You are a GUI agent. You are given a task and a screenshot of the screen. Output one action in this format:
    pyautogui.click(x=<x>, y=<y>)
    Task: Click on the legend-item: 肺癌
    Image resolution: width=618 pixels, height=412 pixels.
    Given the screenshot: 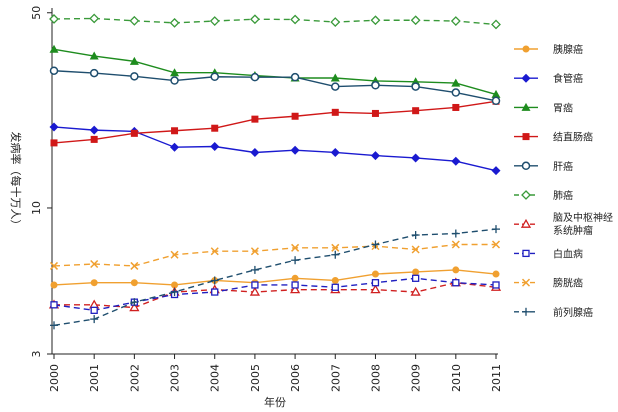 What is the action you would take?
    pyautogui.click(x=543, y=195)
    